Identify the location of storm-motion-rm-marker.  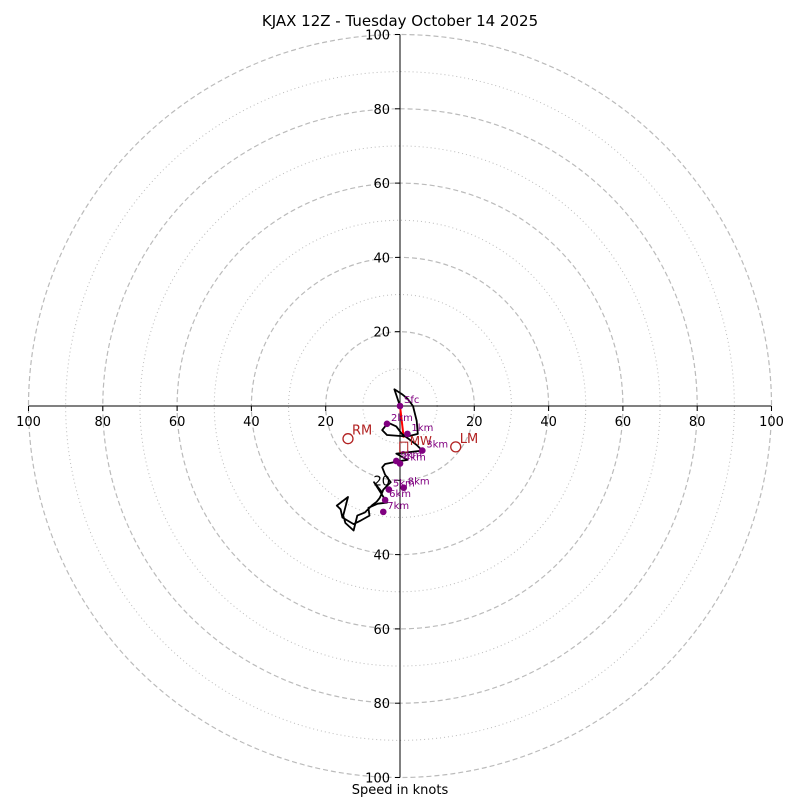
(348, 439).